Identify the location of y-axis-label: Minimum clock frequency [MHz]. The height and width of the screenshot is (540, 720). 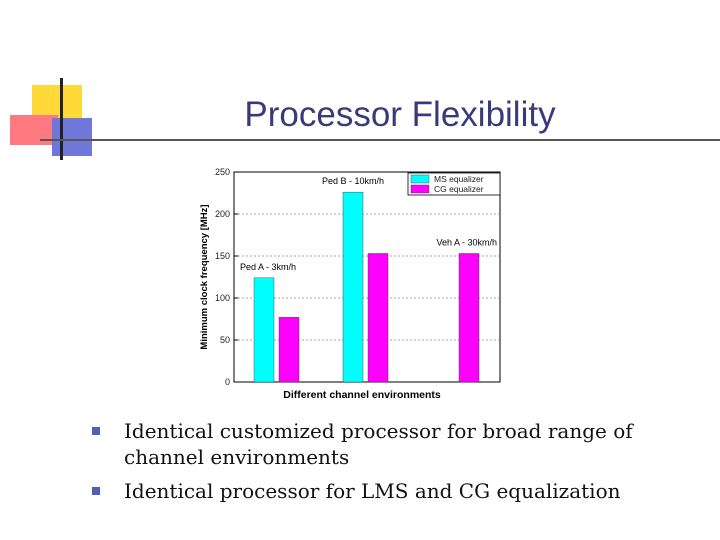
(204, 276).